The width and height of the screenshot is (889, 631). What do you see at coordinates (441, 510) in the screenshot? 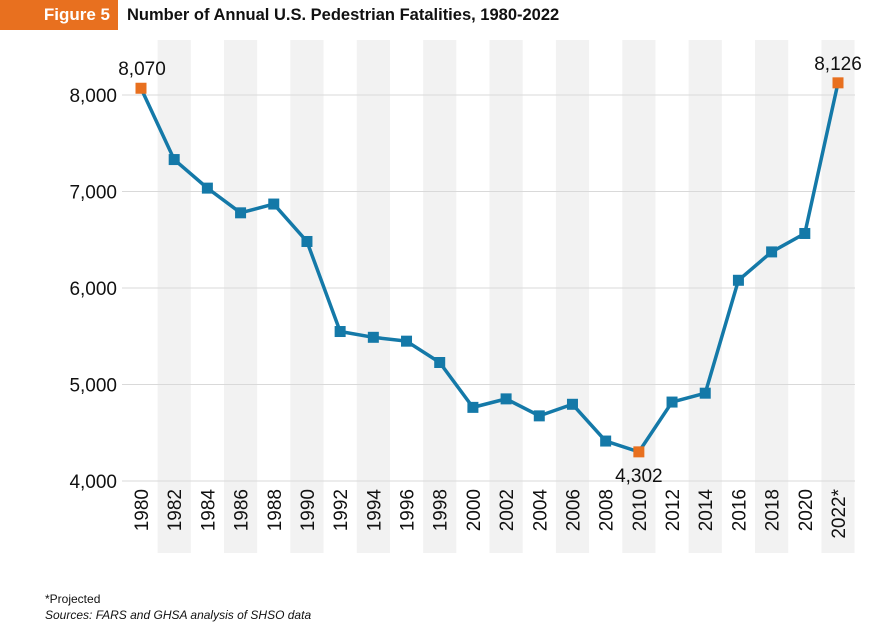
I see `x-tick-label: 1998` at bounding box center [441, 510].